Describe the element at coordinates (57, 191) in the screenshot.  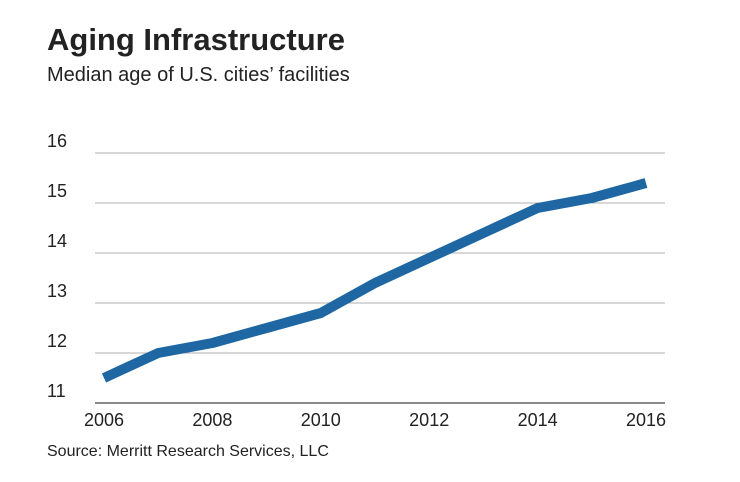
I see `y-tick-label: 15` at that location.